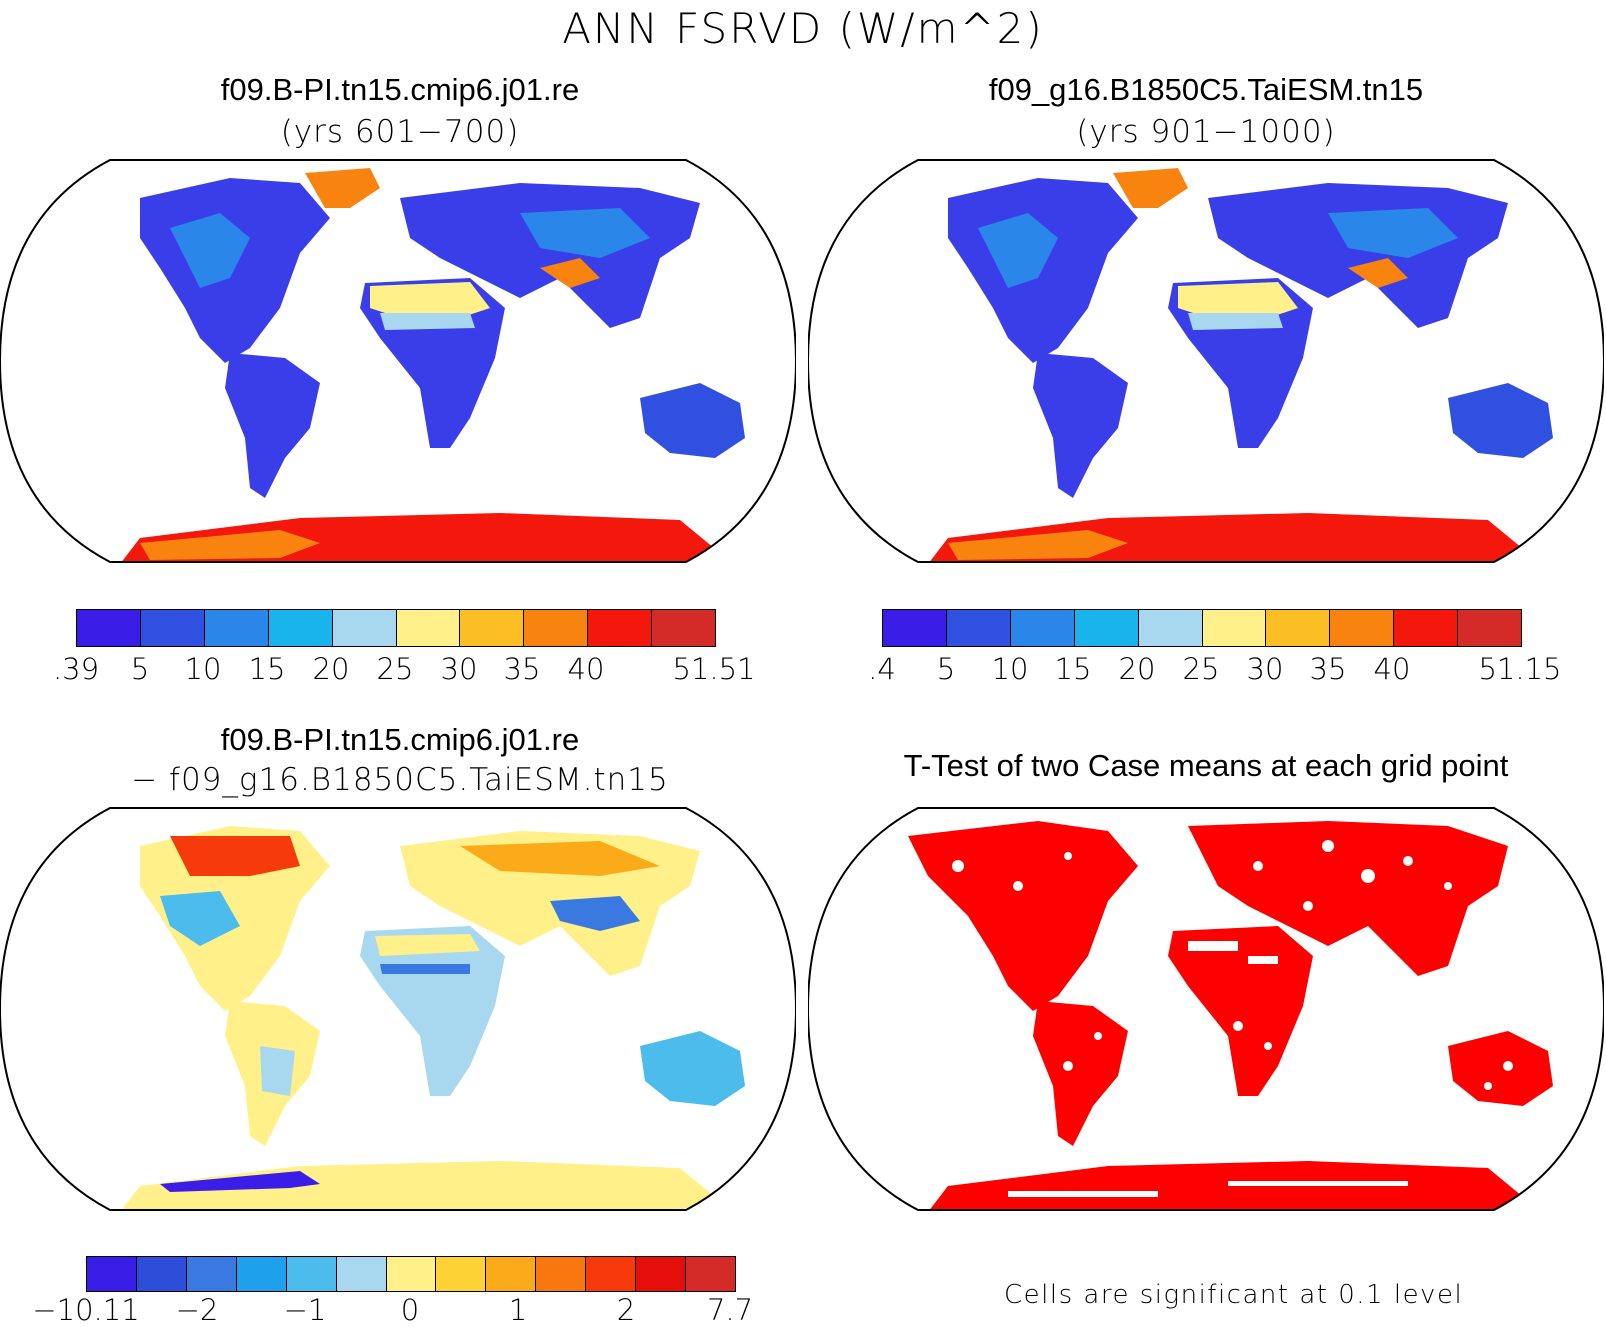 The image size is (1606, 1327). I want to click on panel-title-top-right: f09_g16.B1850C5.TaiESM.tn15, so click(1206, 89).